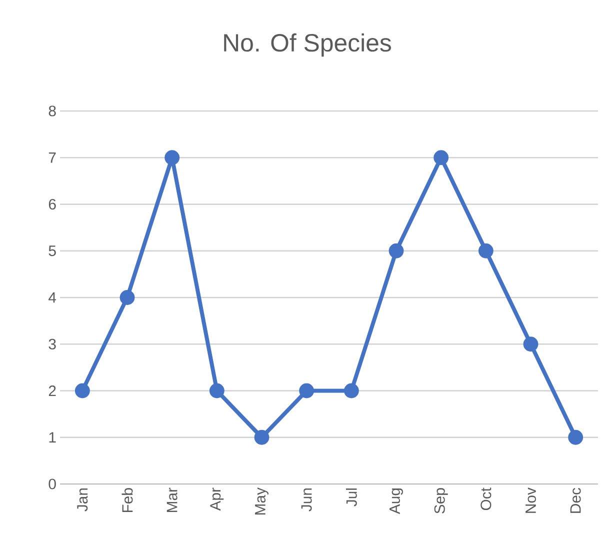 The image size is (614, 557). What do you see at coordinates (441, 501) in the screenshot?
I see `x-tick-label: Sep` at bounding box center [441, 501].